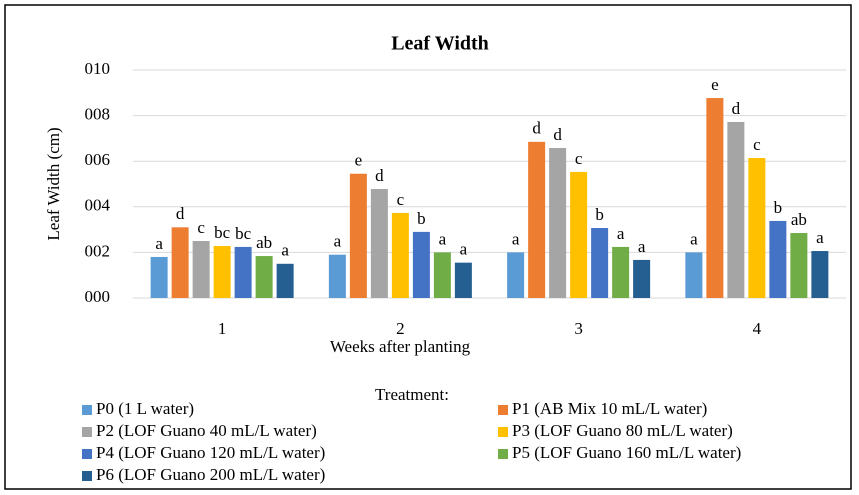 The image size is (859, 495). What do you see at coordinates (400, 328) in the screenshot?
I see `x-tick-label: 2` at bounding box center [400, 328].